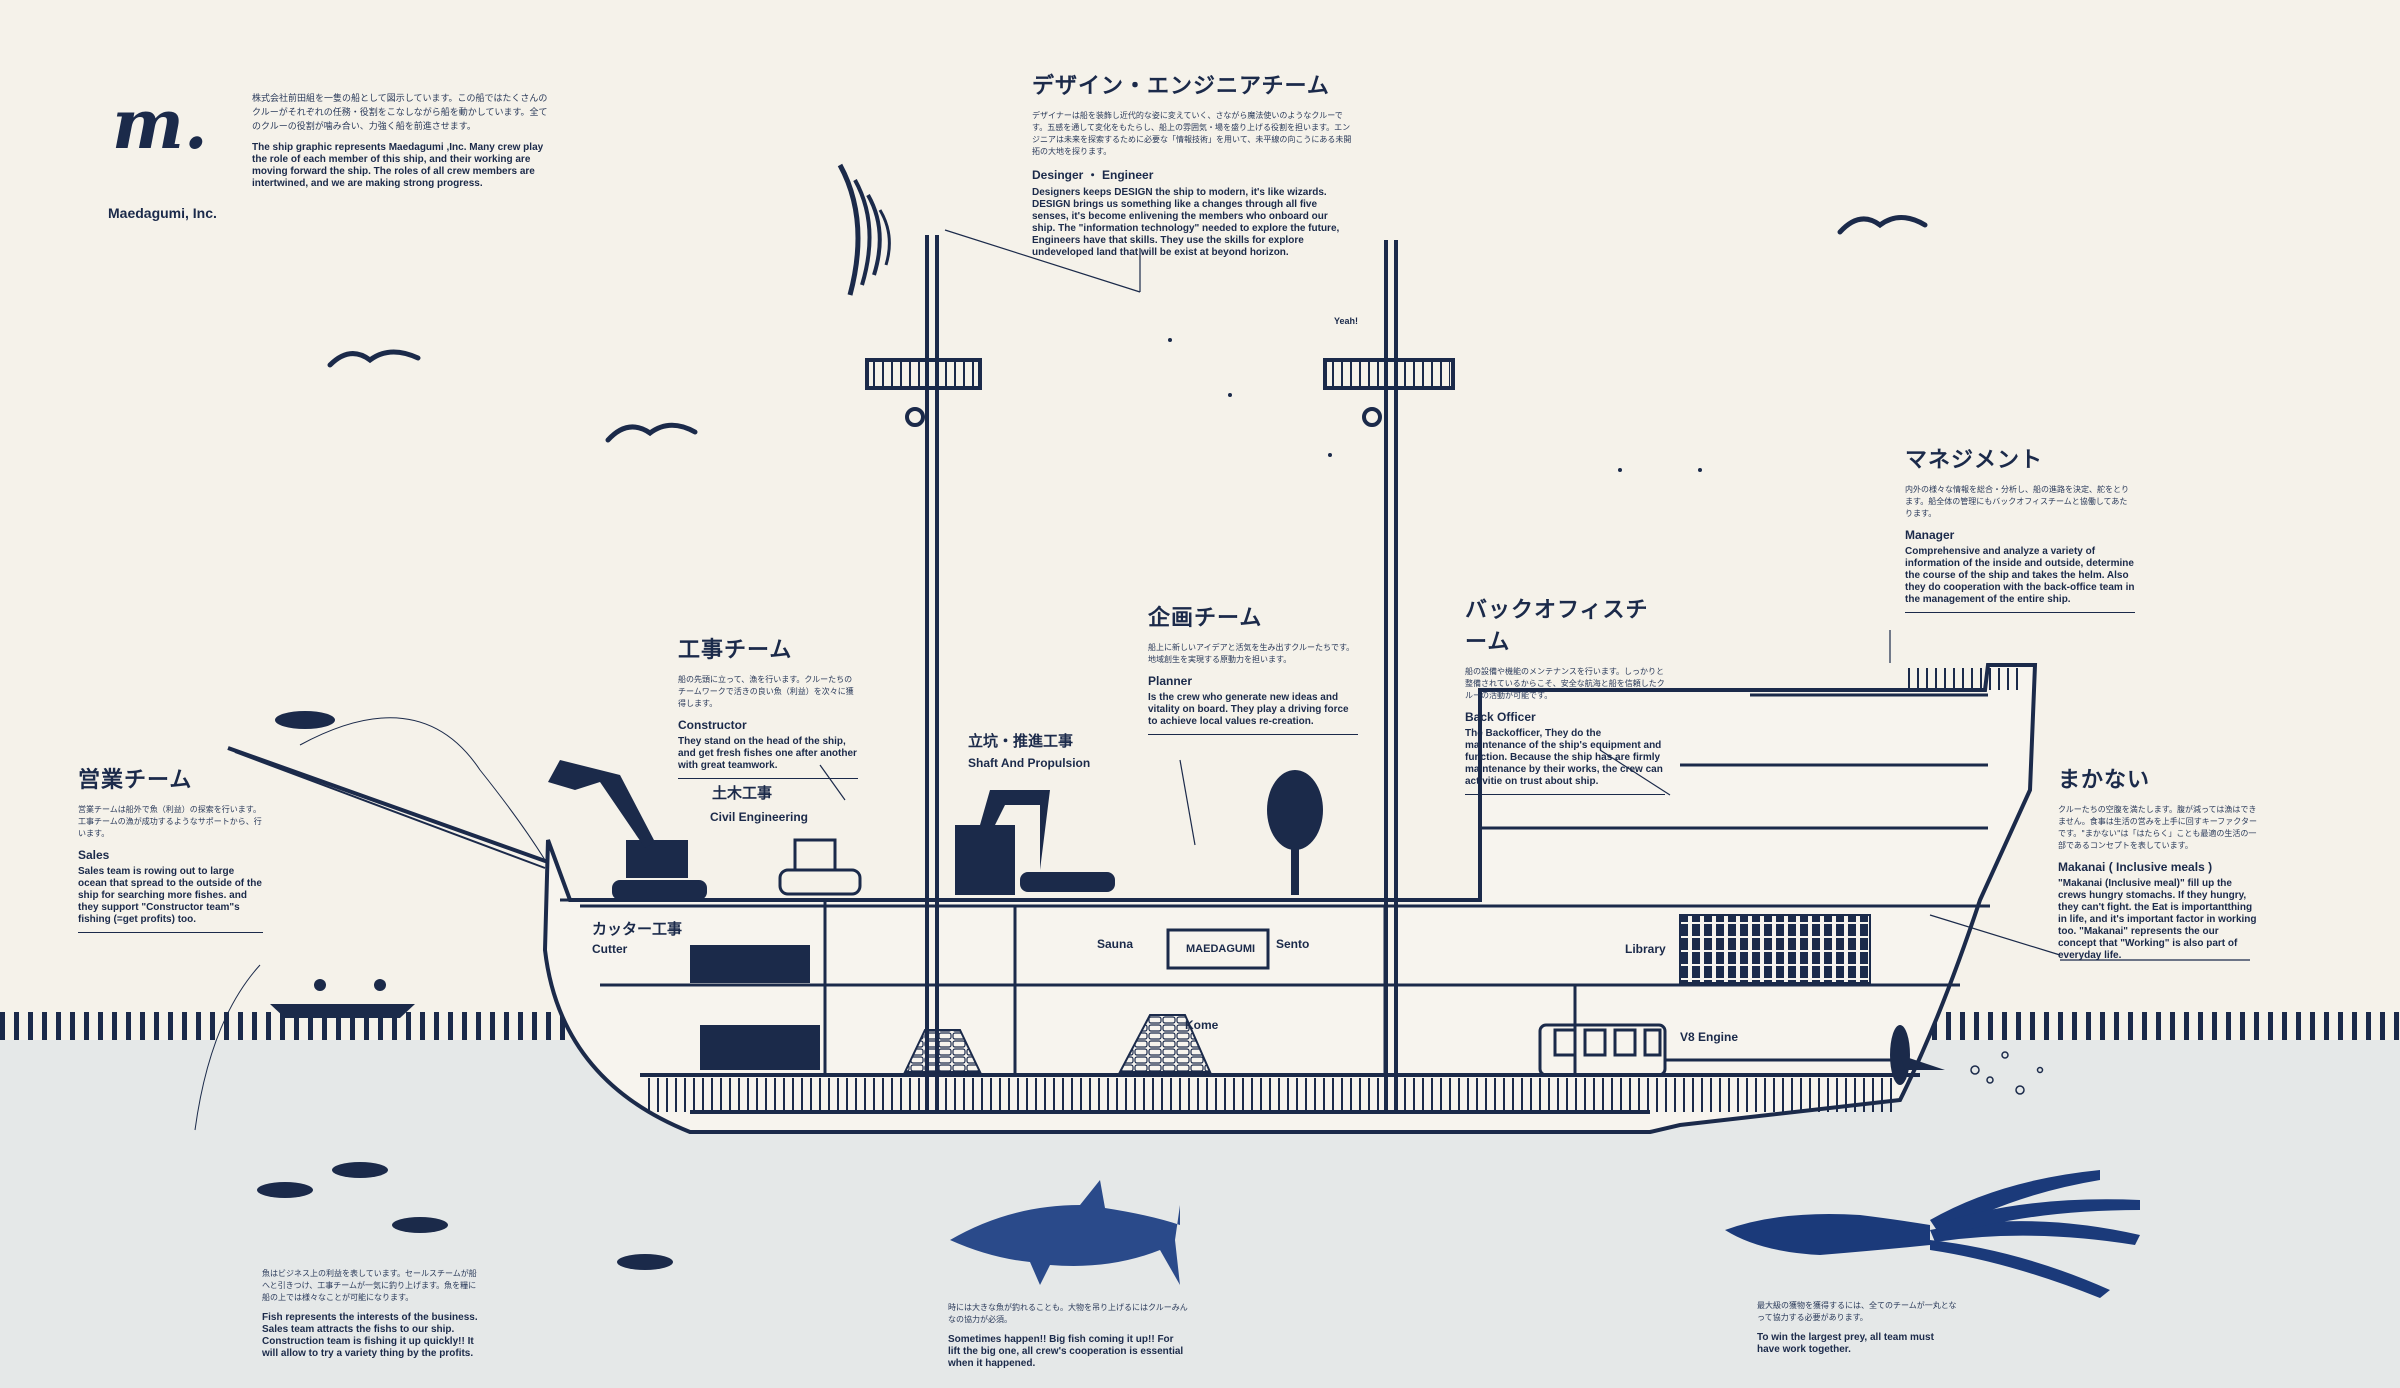  Describe the element at coordinates (1346, 321) in the screenshot. I see `yeah-label: Yeah!` at that location.